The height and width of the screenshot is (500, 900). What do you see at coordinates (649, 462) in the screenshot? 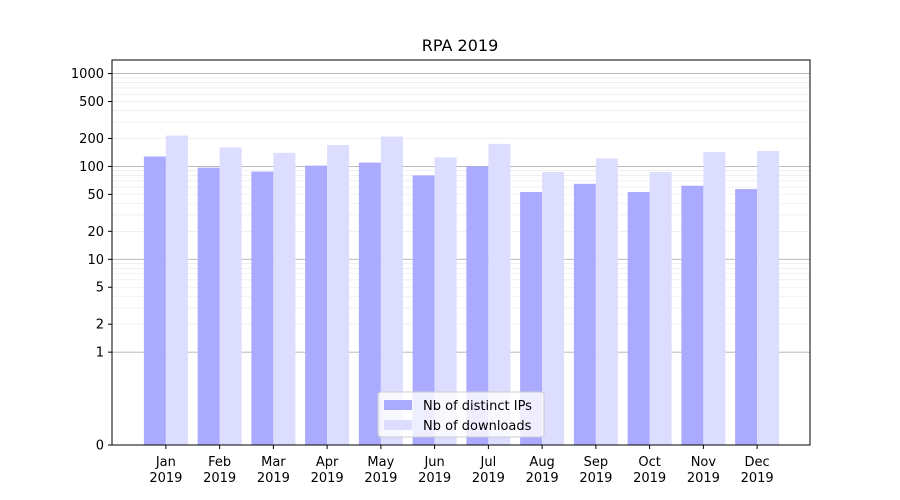
I see `x-tick-label-month: Oct` at bounding box center [649, 462].